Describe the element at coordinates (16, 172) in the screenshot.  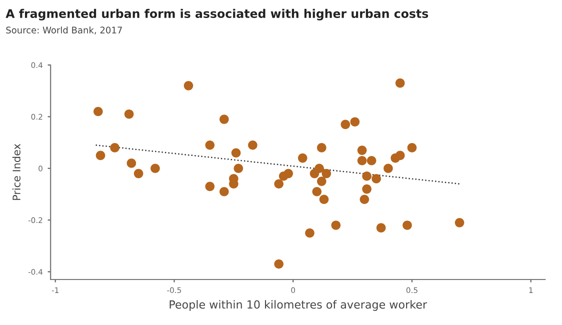
I see `y-axis-title: Price Index` at that location.